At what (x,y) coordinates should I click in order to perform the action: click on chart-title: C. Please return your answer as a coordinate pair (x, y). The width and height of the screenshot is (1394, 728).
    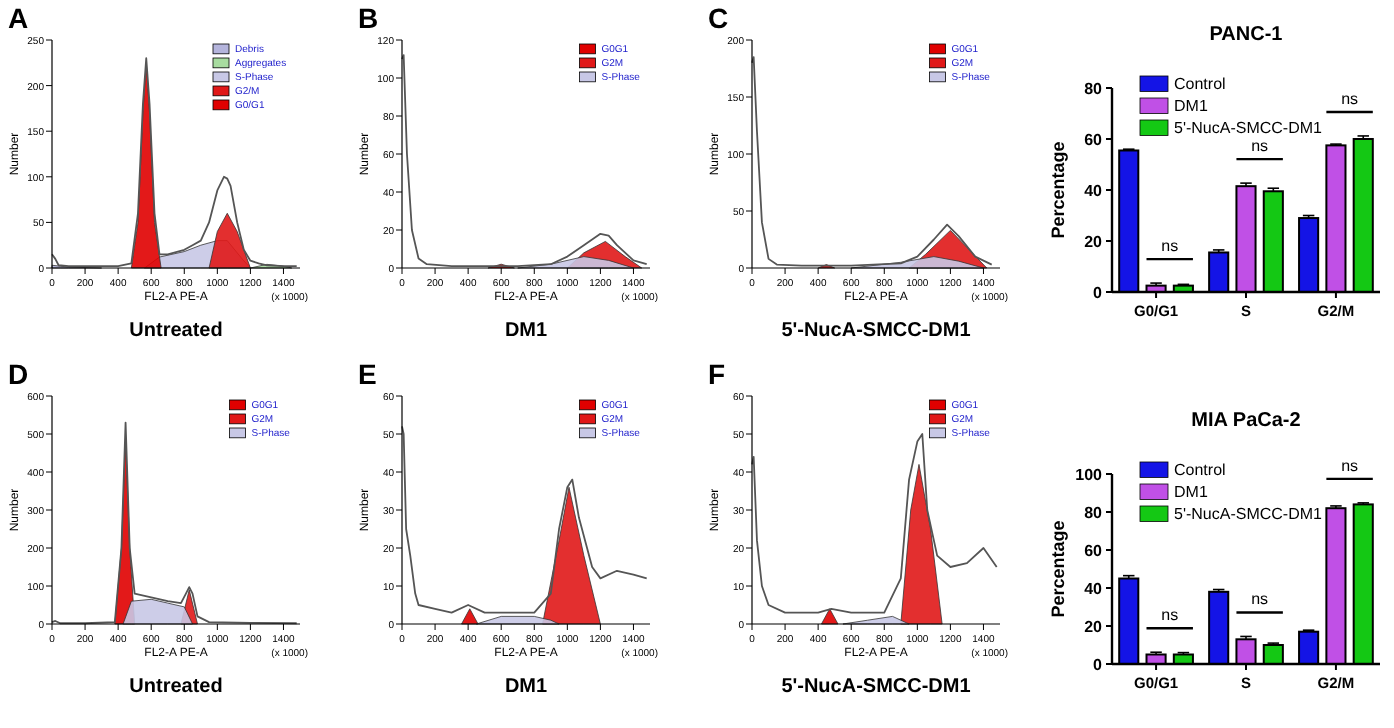
    Looking at the image, I should click on (718, 18).